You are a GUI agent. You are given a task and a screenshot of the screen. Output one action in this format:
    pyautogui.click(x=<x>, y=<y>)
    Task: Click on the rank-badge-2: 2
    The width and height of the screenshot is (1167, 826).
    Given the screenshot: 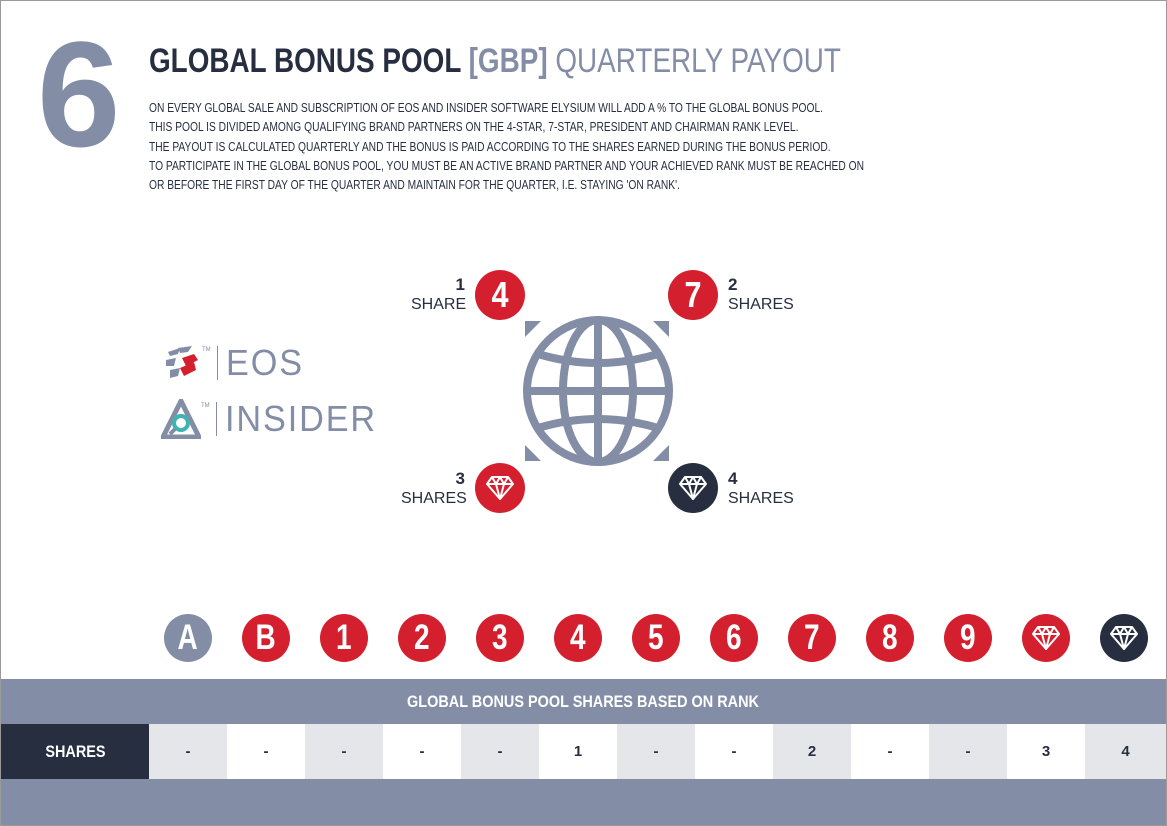 What is the action you would take?
    pyautogui.click(x=422, y=638)
    